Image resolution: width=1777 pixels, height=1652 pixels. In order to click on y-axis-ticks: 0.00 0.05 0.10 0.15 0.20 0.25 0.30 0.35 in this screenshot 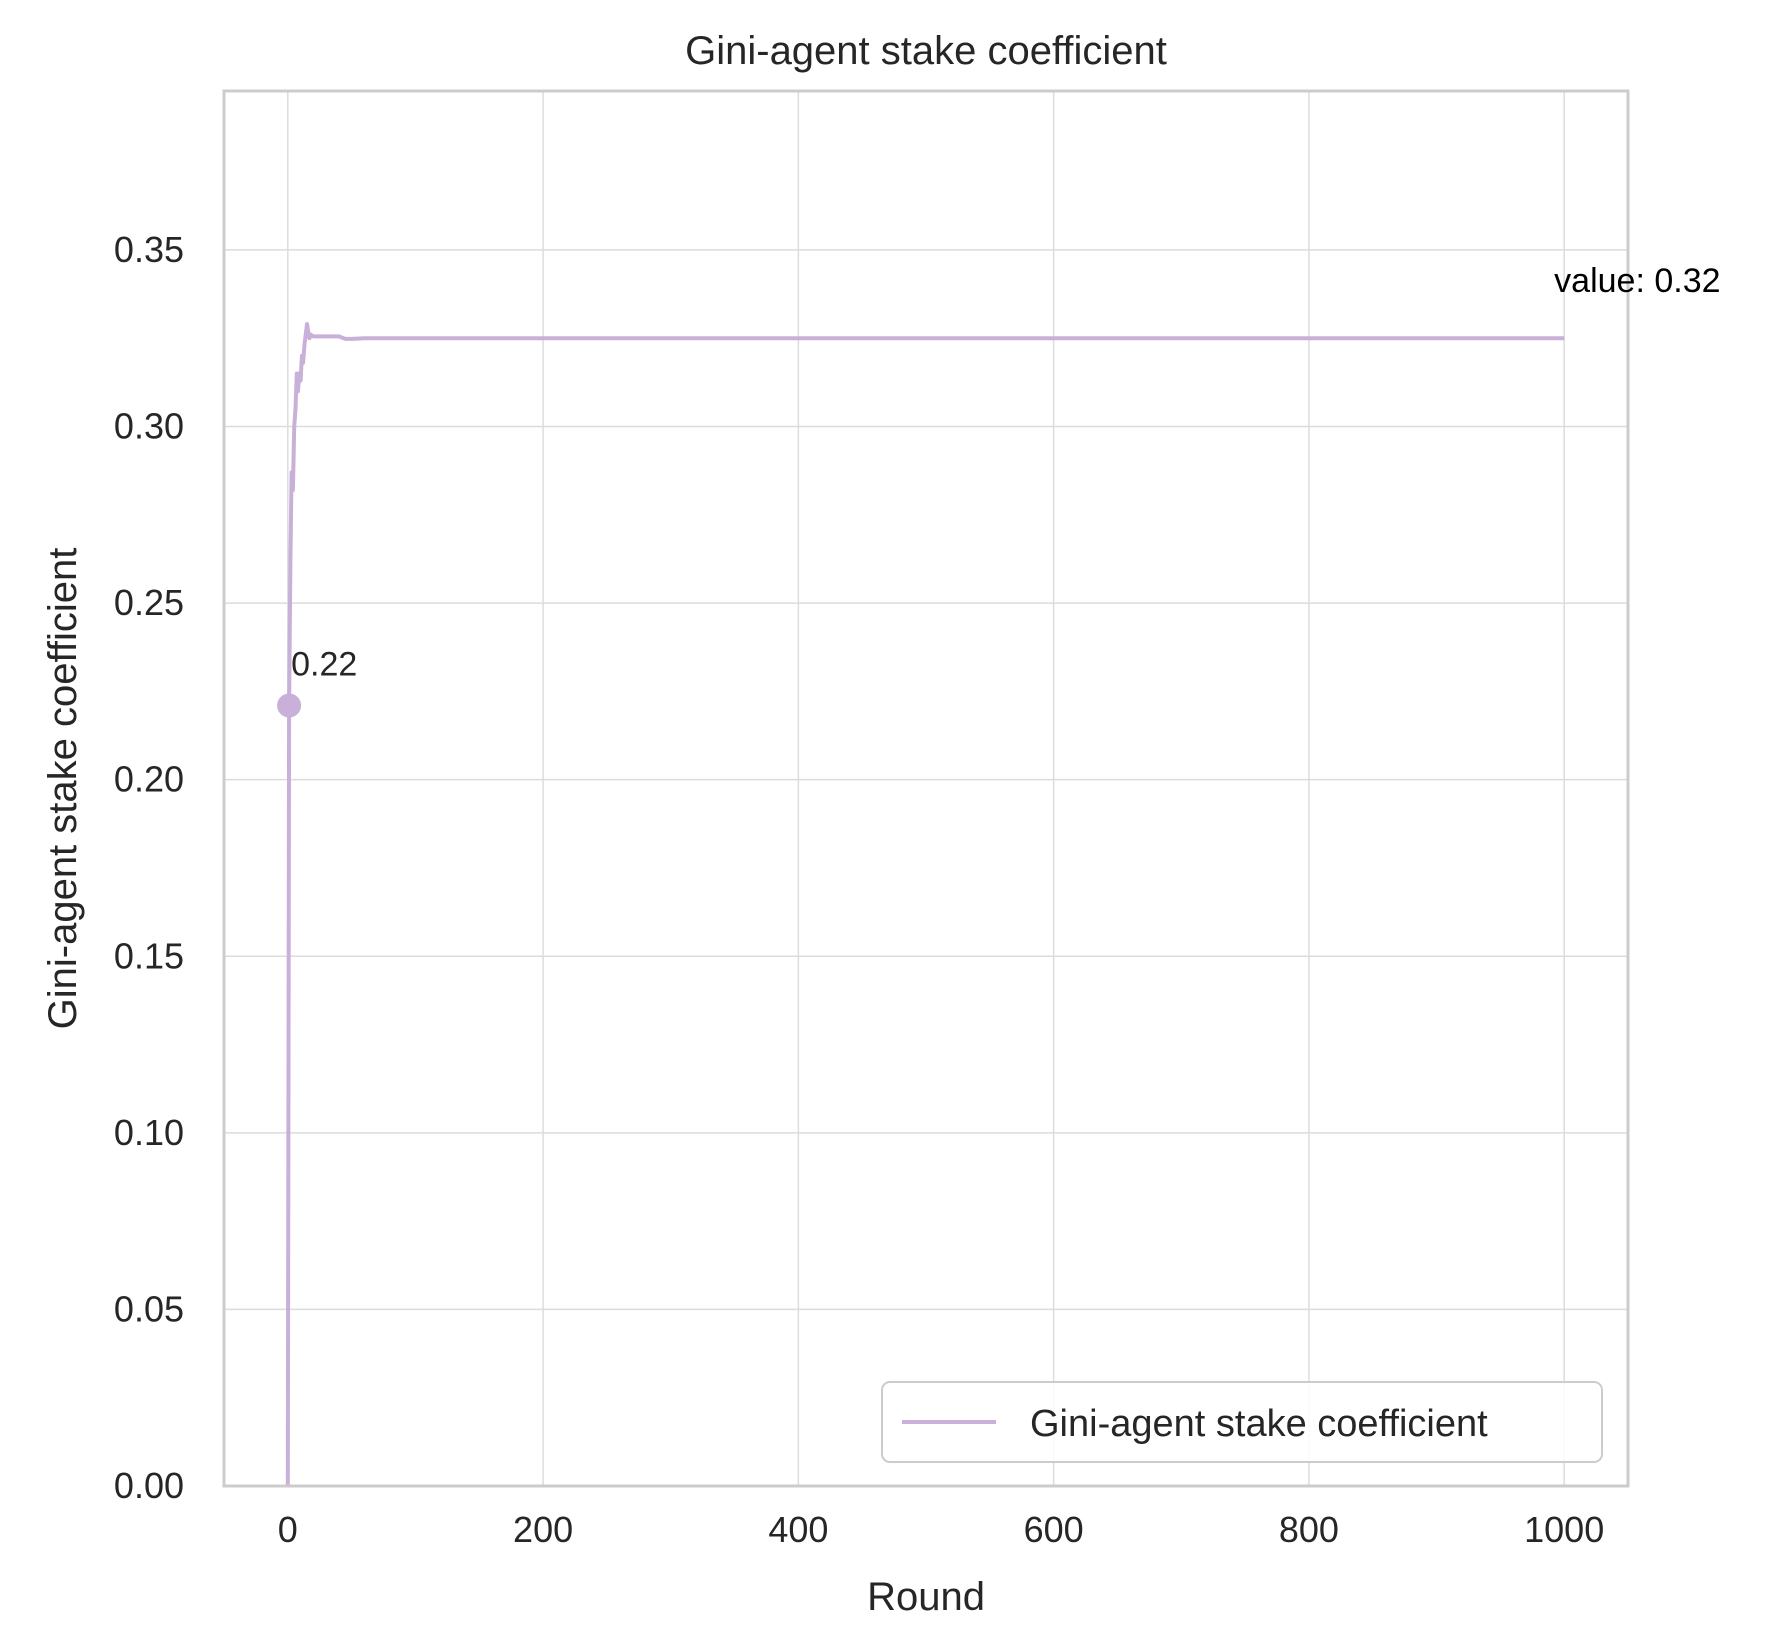, I will do `click(149, 867)`.